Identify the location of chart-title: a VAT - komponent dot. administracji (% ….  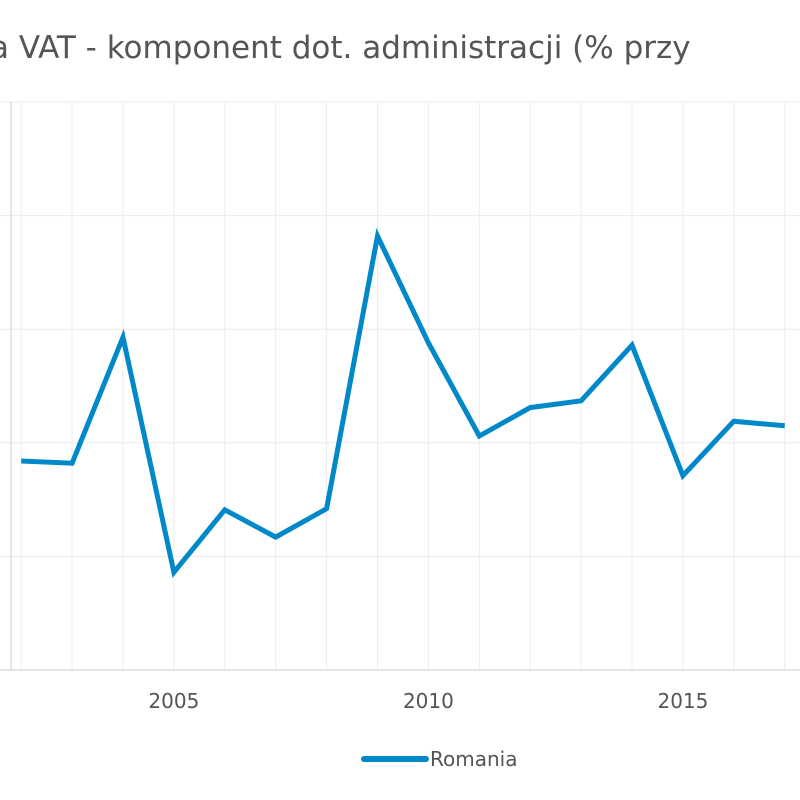
(345, 48).